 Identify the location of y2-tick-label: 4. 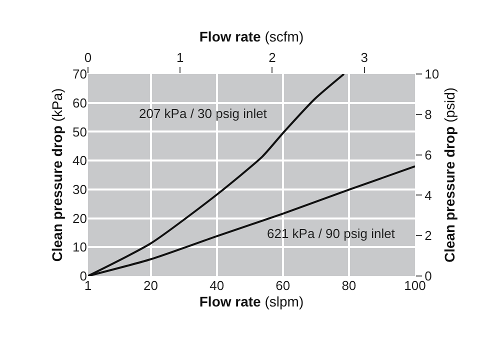
(428, 195).